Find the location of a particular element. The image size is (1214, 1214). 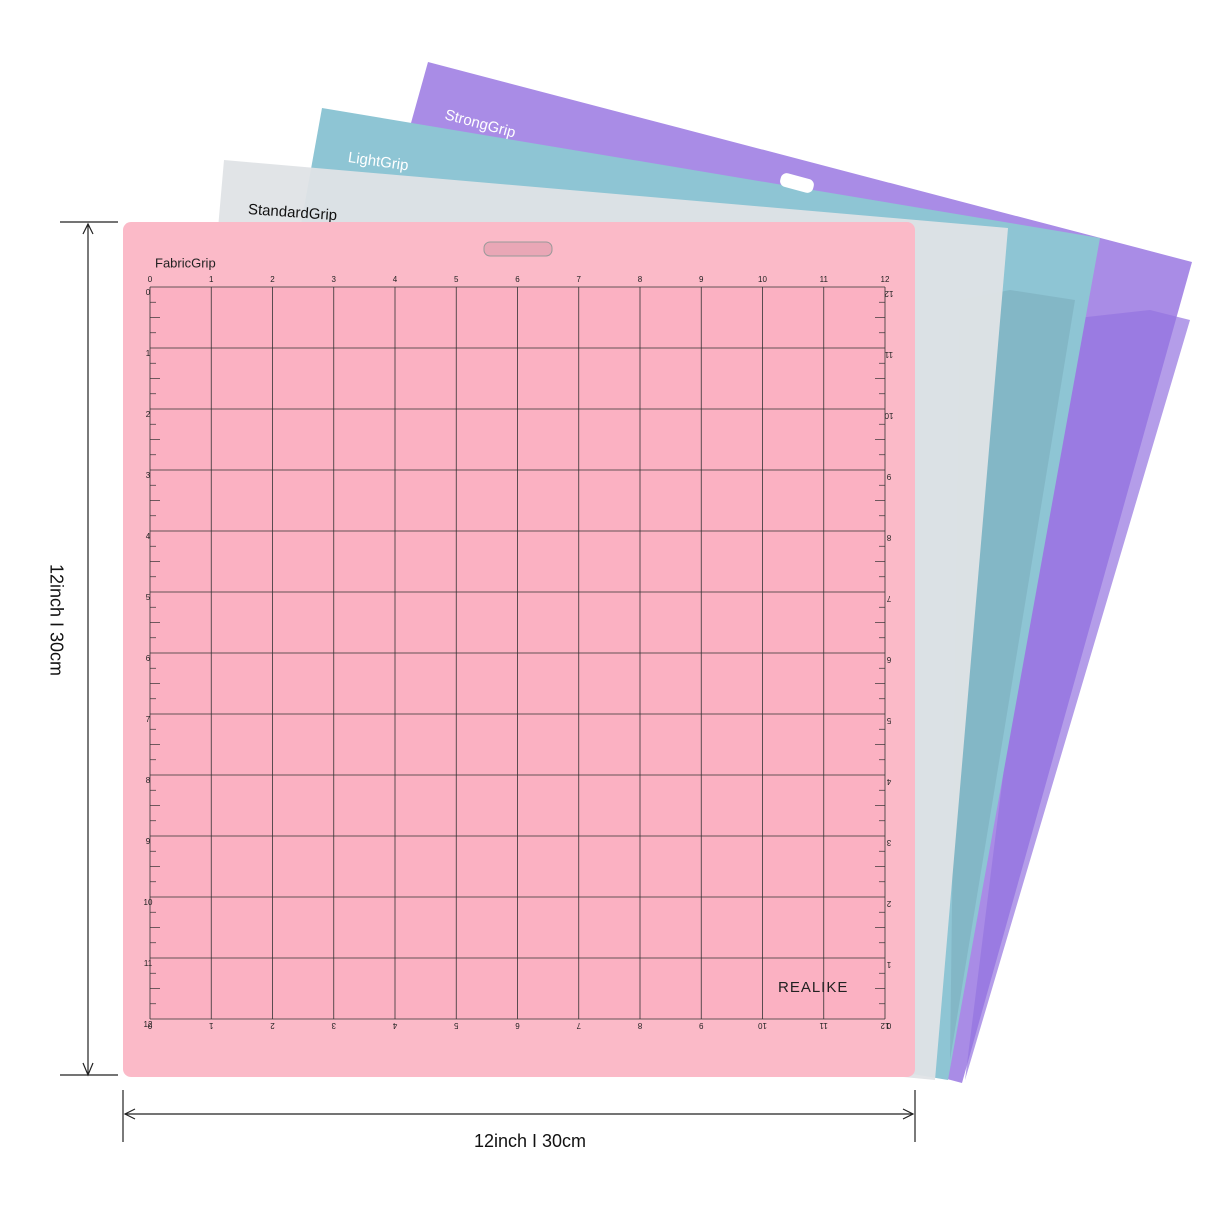

width-label: 12inch I 30cm is located at coordinates (530, 1141).